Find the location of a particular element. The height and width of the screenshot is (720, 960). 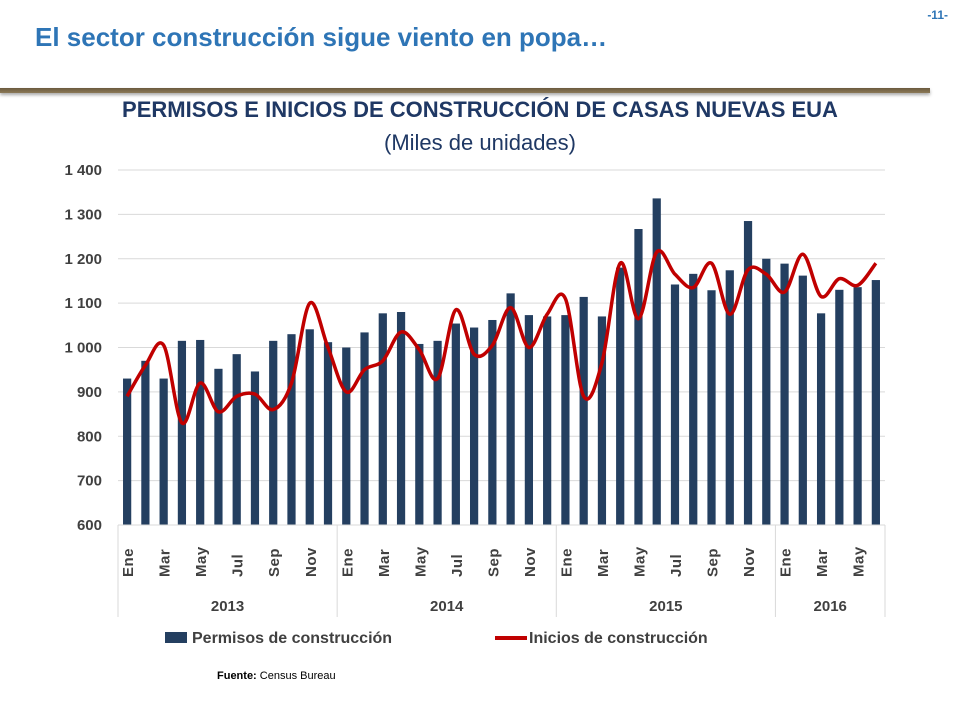

y-tick-label: 800 is located at coordinates (89, 436).